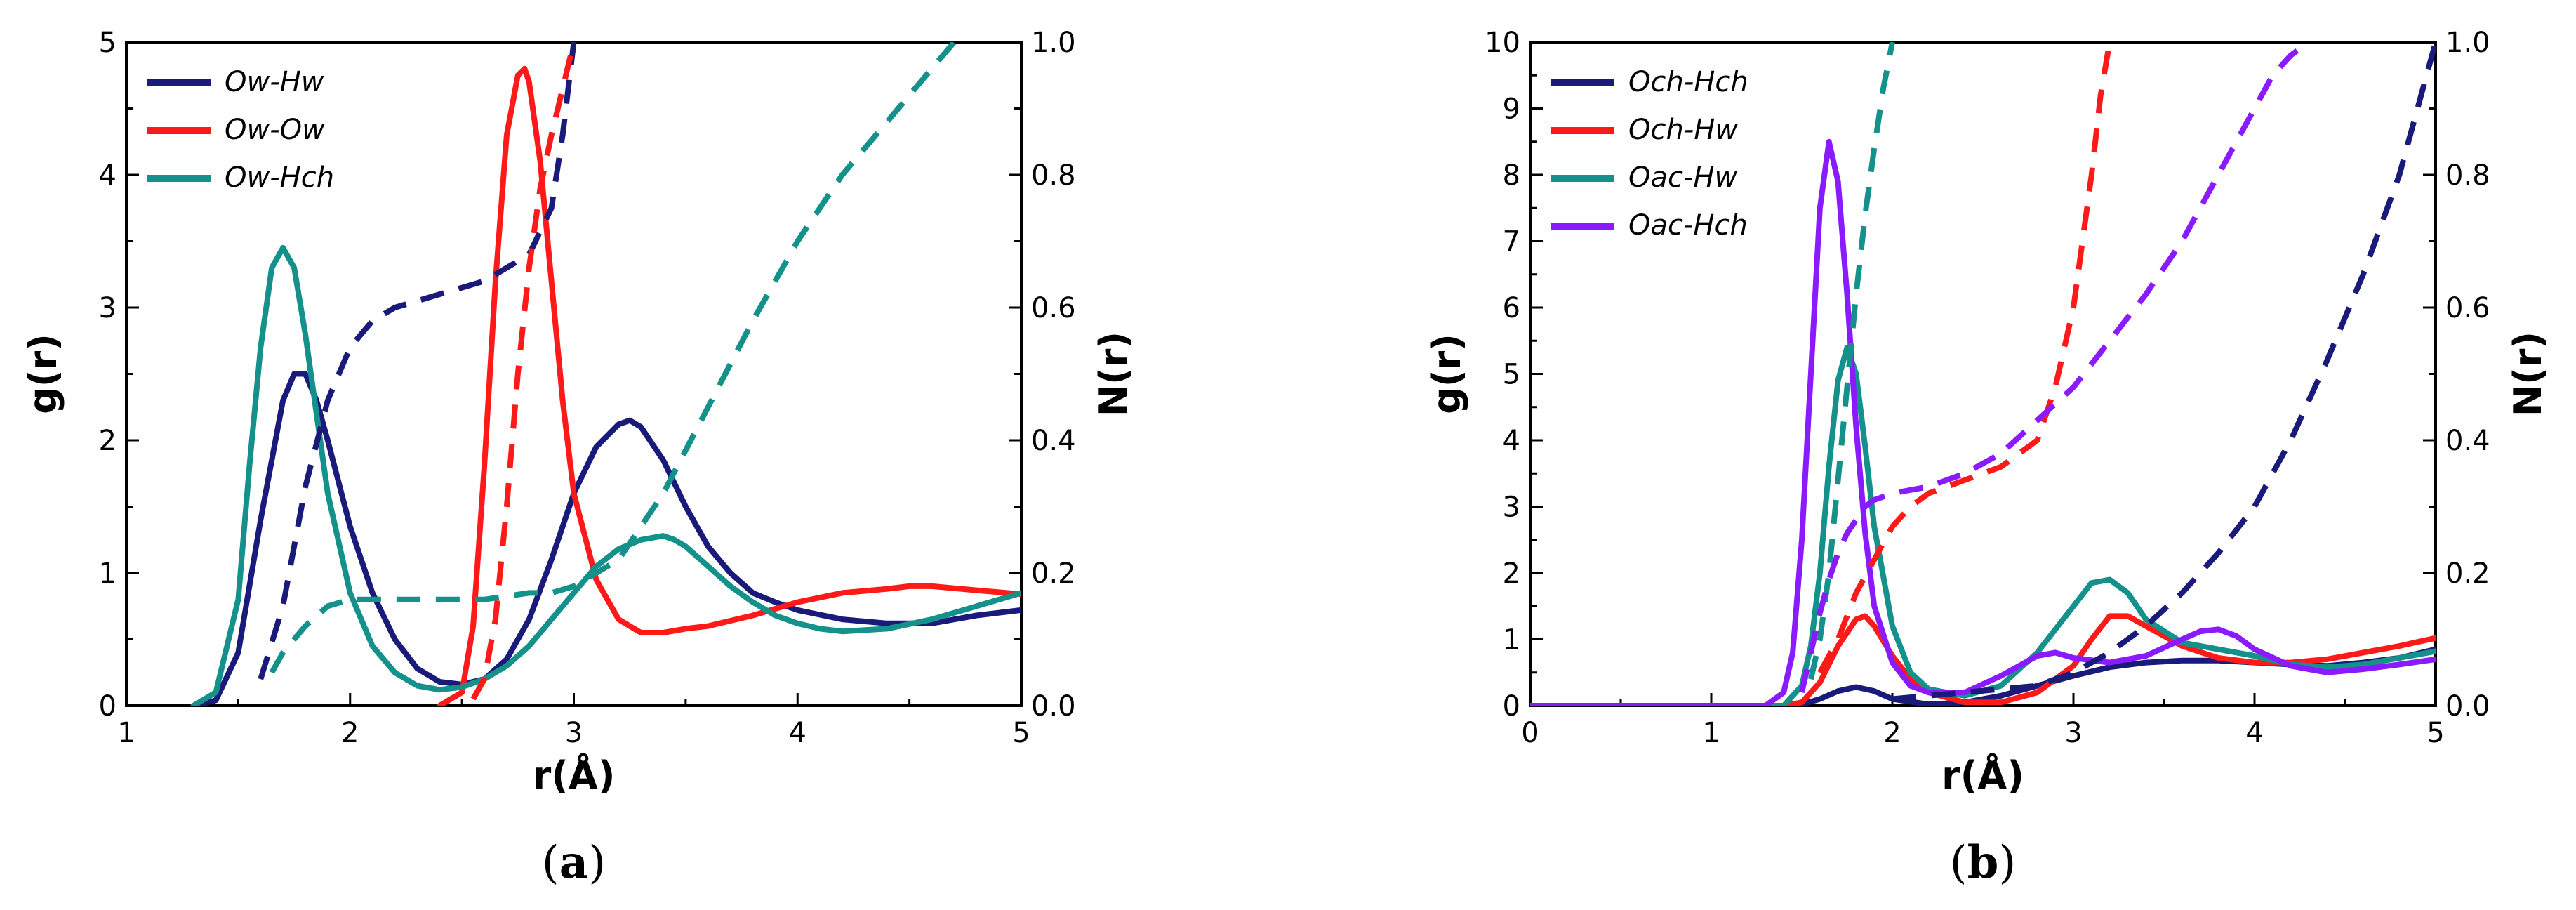  I want to click on y-tick-label: 7, so click(1511, 242).